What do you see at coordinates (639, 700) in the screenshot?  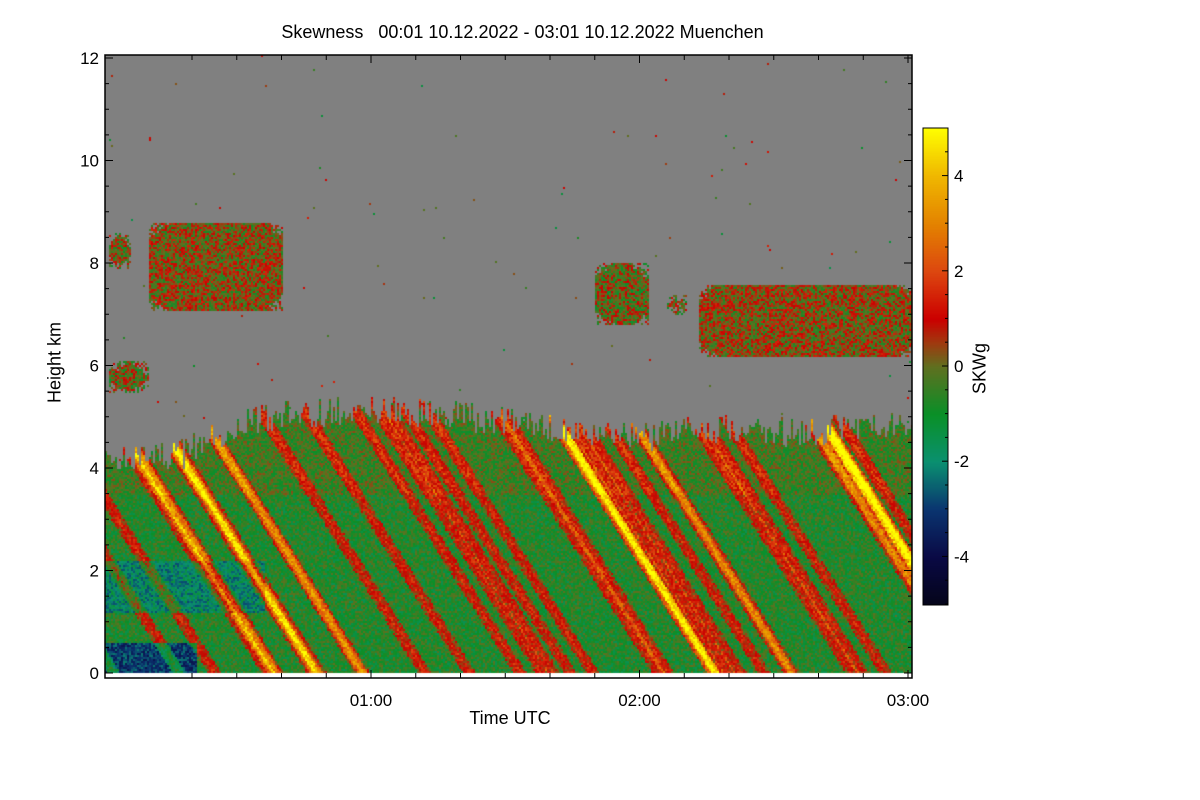 I see `x-tick-label: 02:00` at bounding box center [639, 700].